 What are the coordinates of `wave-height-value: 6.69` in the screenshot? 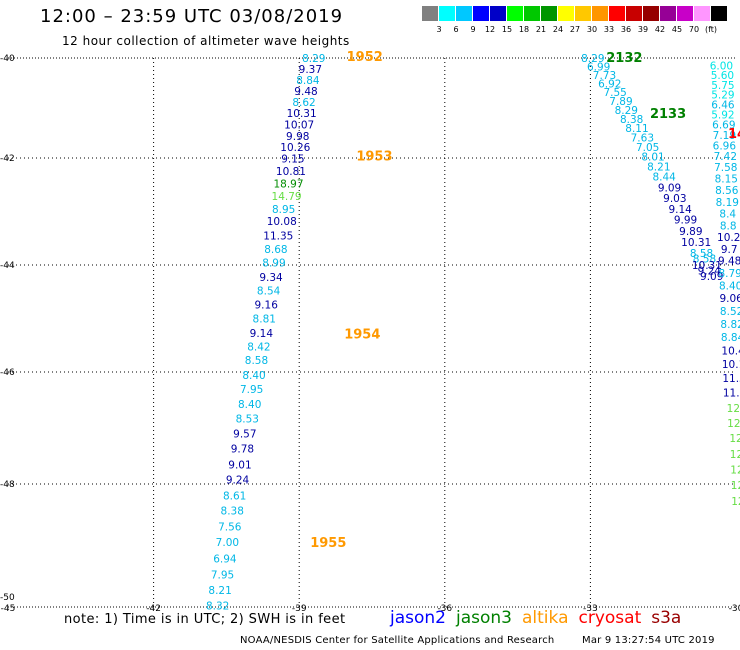 It's located at (723, 126).